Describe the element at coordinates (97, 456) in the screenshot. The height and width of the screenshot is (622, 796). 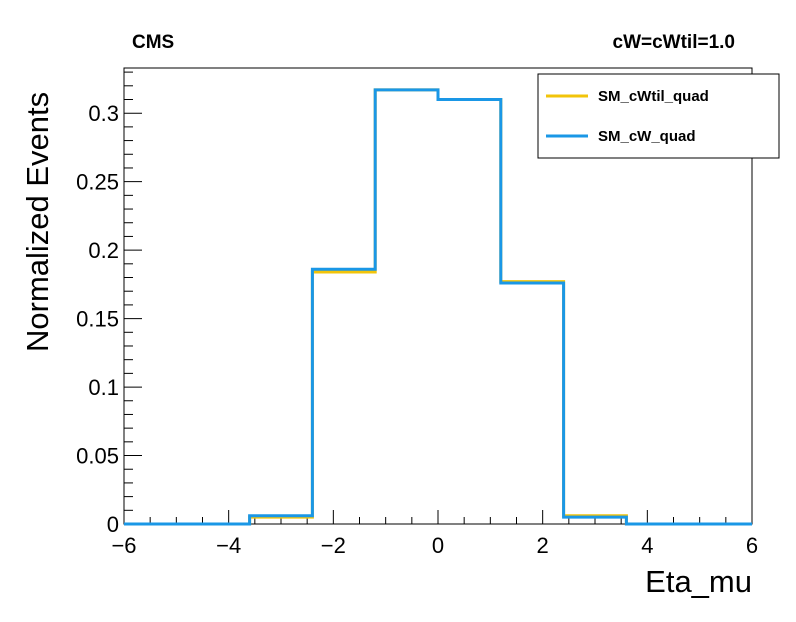
I see `y-tick-label: 0.05` at that location.